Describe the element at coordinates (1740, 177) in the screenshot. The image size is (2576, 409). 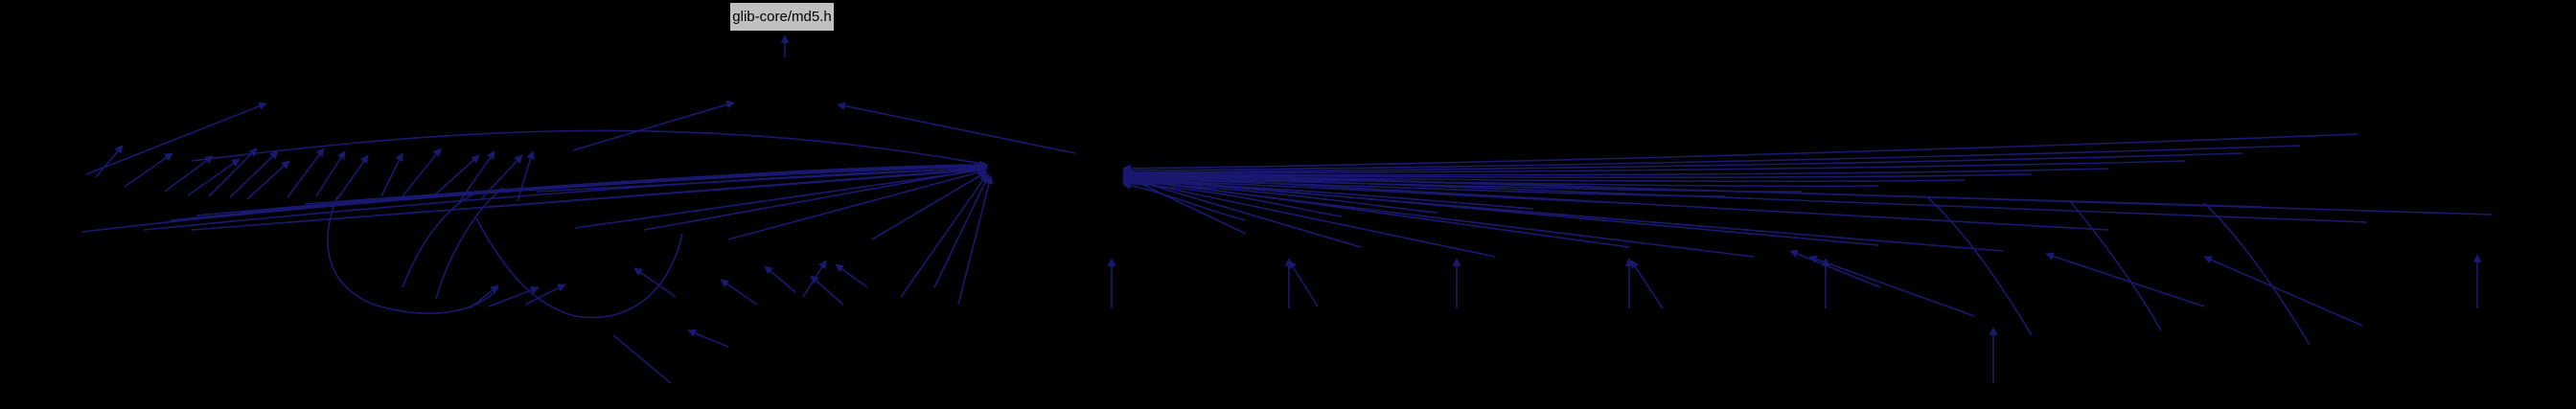
I see `edge-group-right-hub-bundle` at that location.